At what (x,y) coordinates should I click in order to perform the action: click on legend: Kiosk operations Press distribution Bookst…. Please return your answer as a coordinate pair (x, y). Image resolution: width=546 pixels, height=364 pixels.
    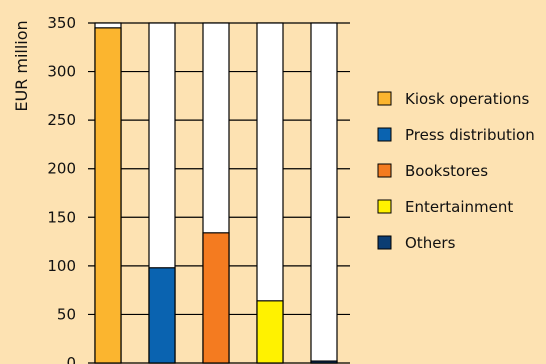
    Looking at the image, I should click on (456, 171).